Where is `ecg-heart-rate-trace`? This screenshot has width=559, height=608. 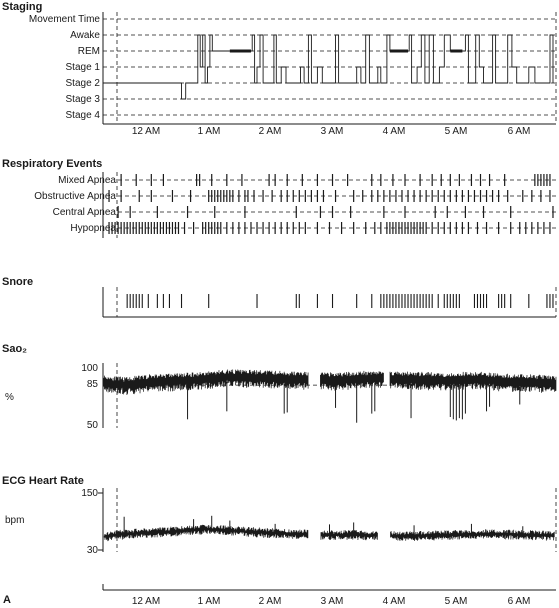 ecg-heart-rate-trace is located at coordinates (329, 533).